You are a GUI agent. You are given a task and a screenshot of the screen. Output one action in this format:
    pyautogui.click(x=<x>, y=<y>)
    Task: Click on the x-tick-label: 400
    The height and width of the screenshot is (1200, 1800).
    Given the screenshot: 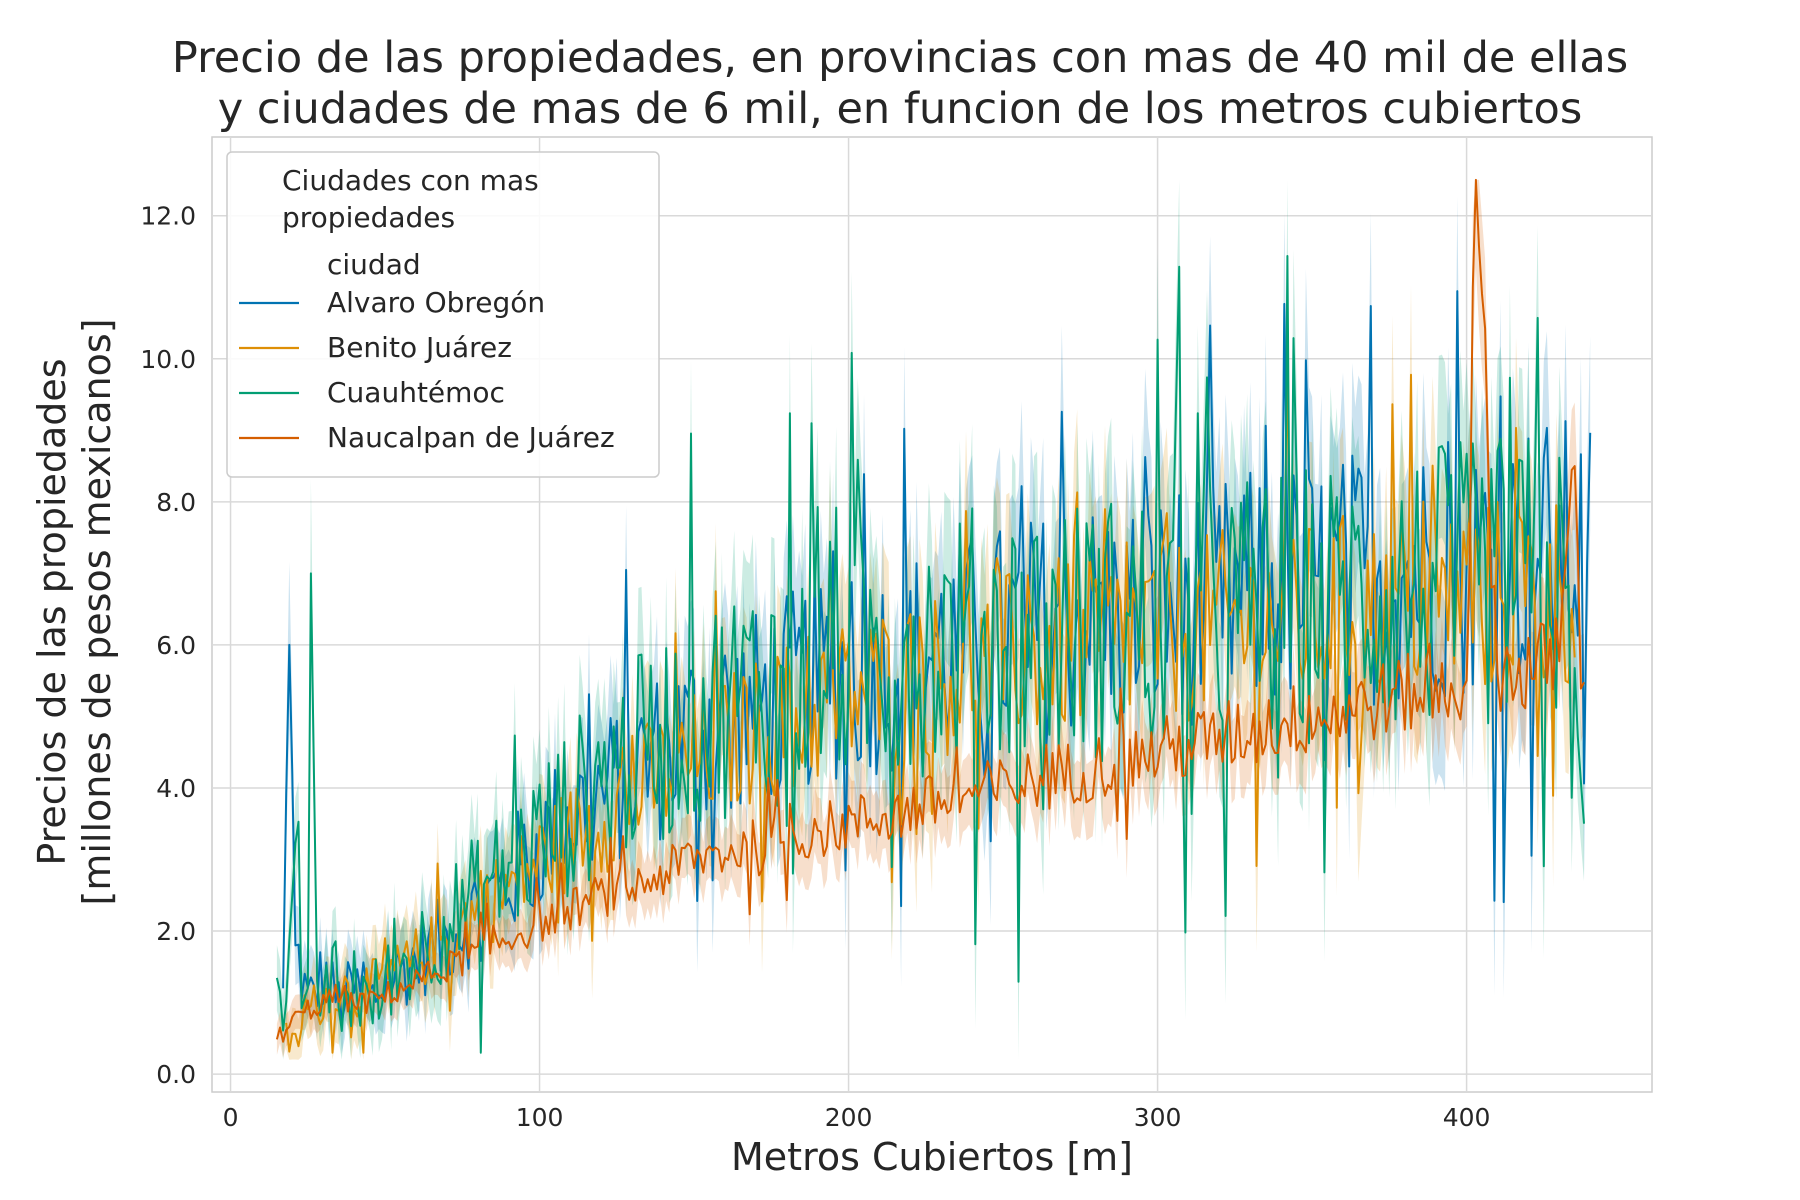 What is the action you would take?
    pyautogui.click(x=1467, y=1117)
    